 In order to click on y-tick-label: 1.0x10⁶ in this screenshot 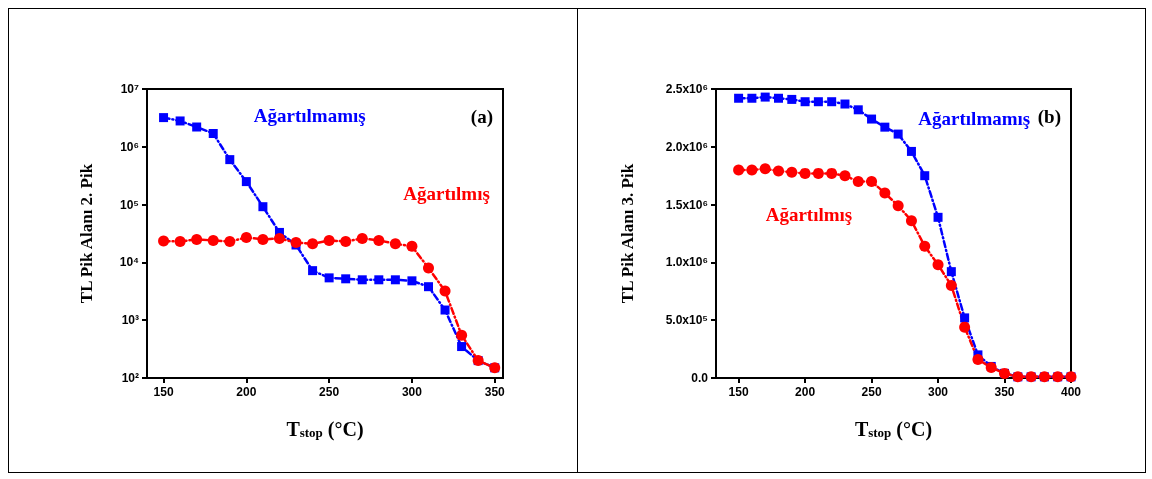, I will do `click(686, 262)`.